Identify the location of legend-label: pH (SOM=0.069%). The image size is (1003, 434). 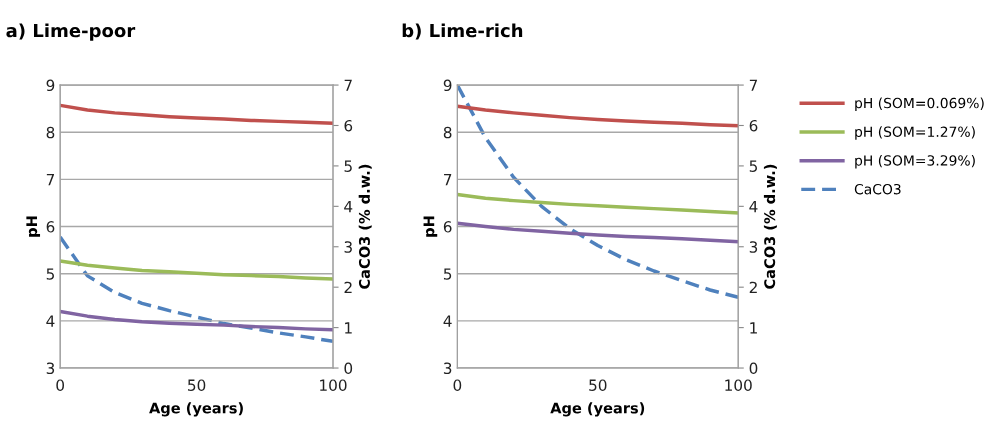
(919, 104).